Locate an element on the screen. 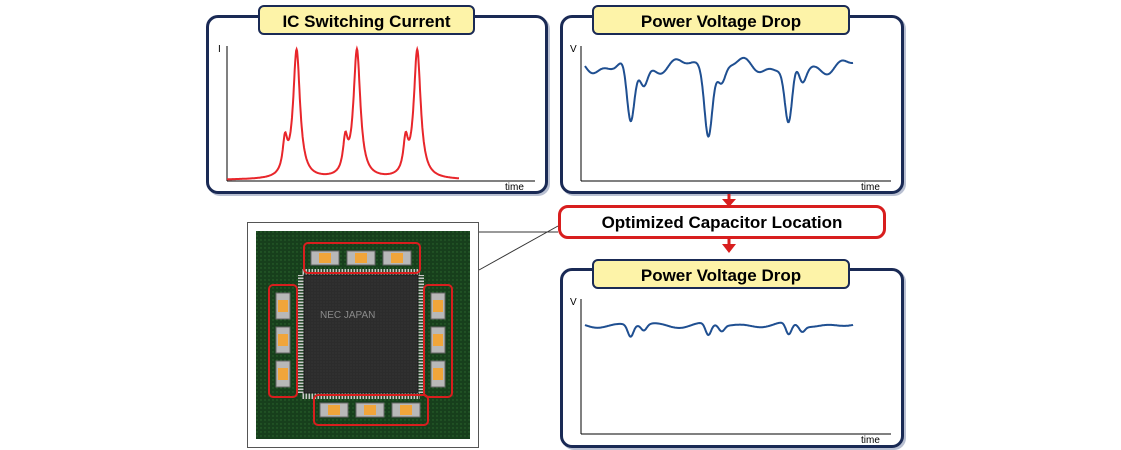  voltage-after-plot: V time is located at coordinates (730, 371).